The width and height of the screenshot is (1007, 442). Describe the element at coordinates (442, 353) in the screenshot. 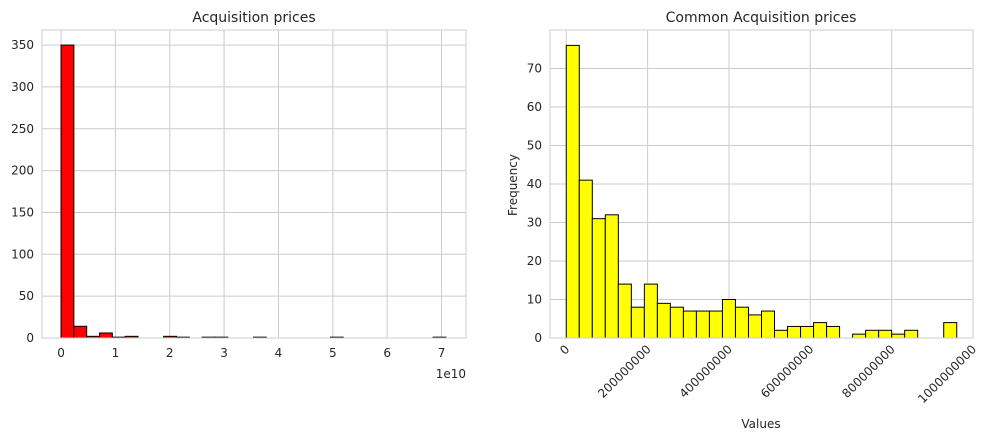

I see `x-tick-label: 7` at that location.